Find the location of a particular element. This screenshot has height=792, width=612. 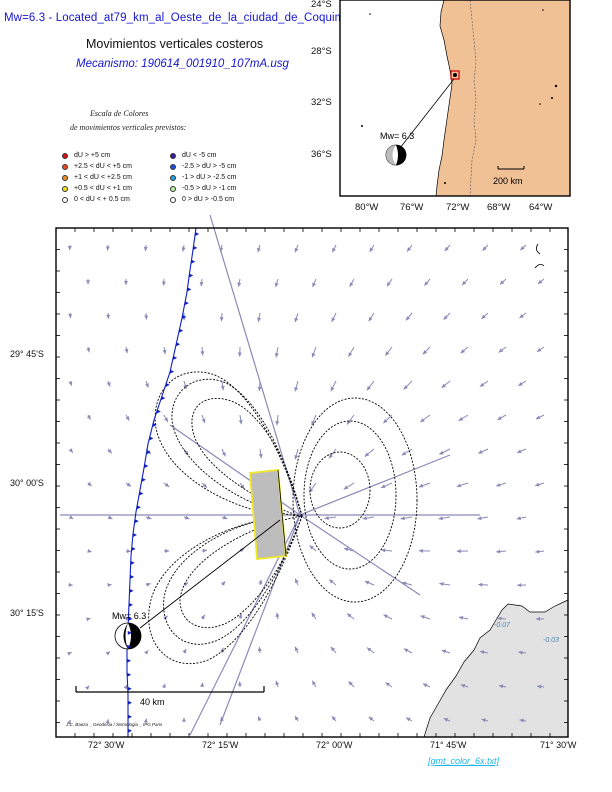

cpt-file-link: [gmt_color_6x.txt] is located at coordinates (464, 761).